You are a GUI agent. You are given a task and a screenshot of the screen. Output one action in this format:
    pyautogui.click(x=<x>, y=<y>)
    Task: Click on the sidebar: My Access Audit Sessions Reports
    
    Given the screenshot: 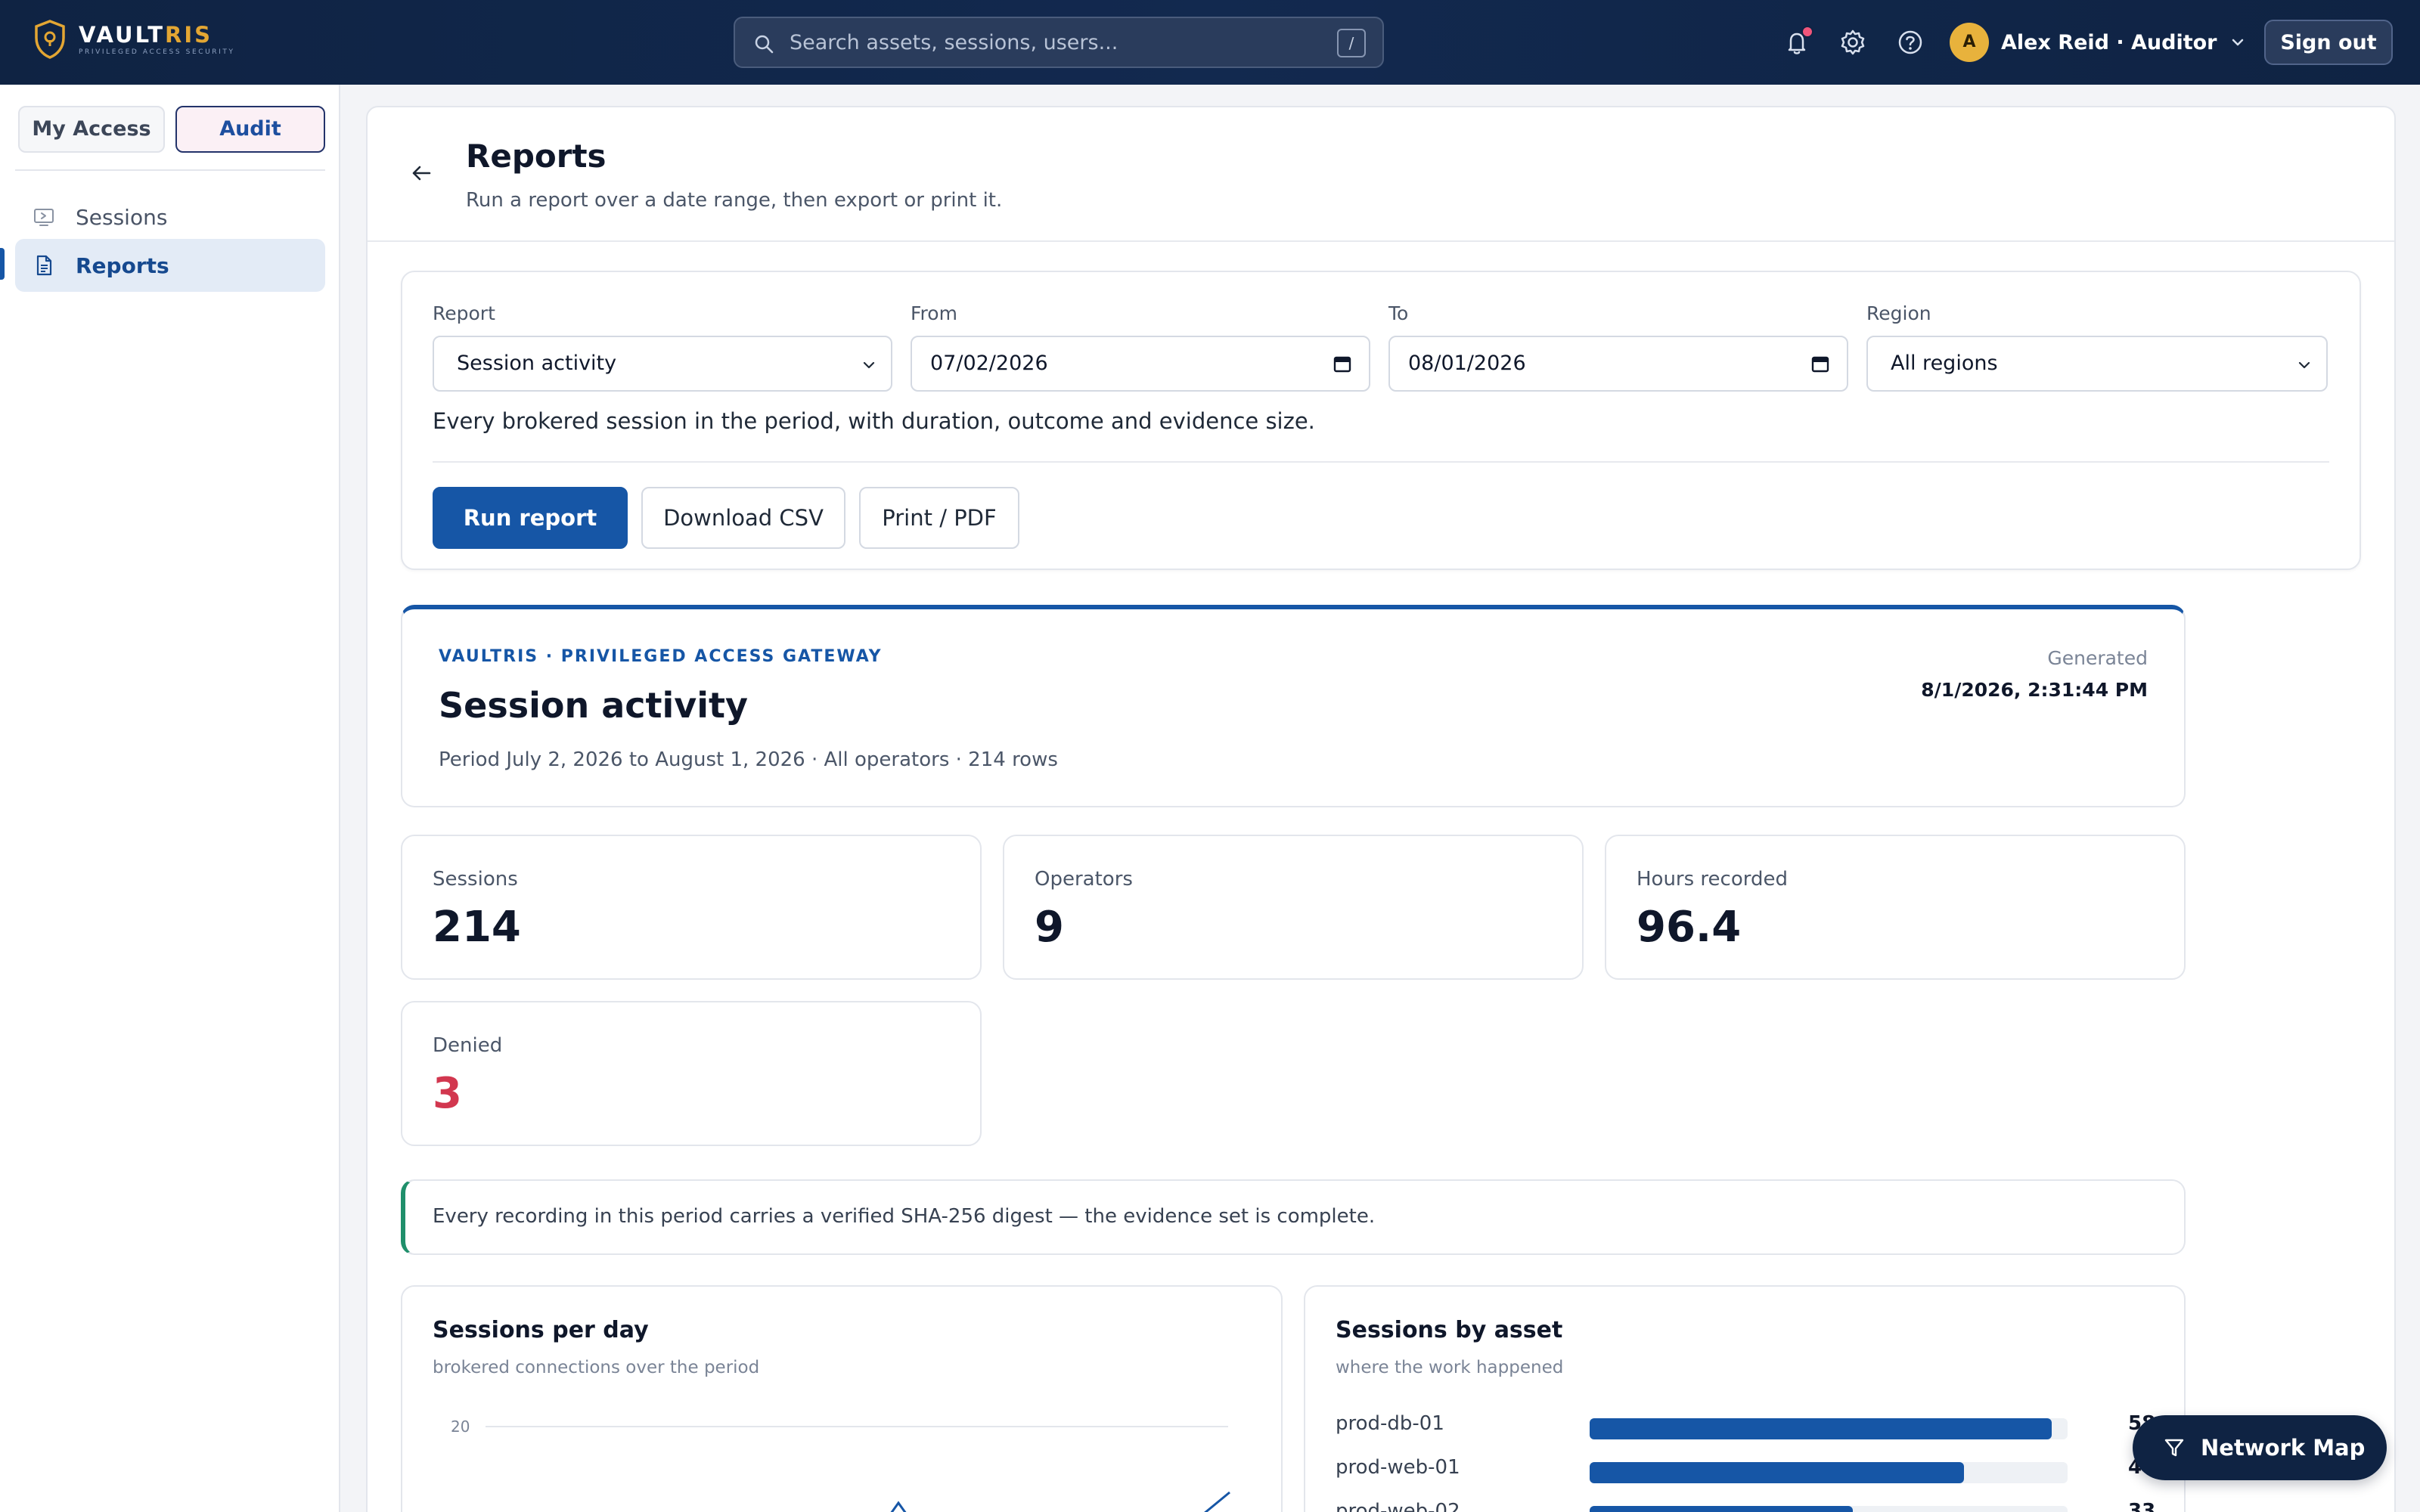 What is the action you would take?
    pyautogui.click(x=170, y=798)
    